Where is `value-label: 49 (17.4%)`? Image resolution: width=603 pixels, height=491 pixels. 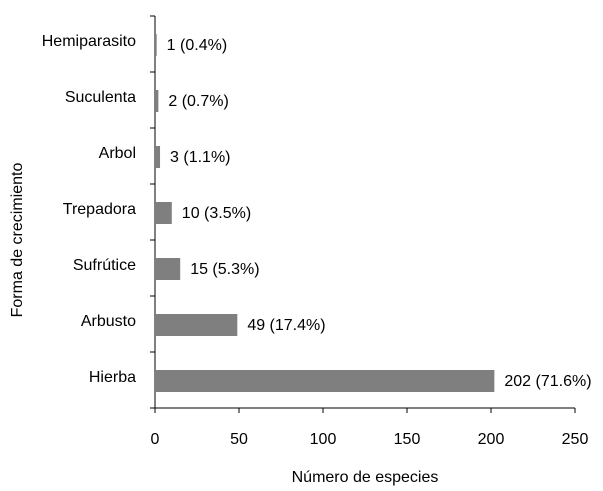 value-label: 49 (17.4%) is located at coordinates (286, 325).